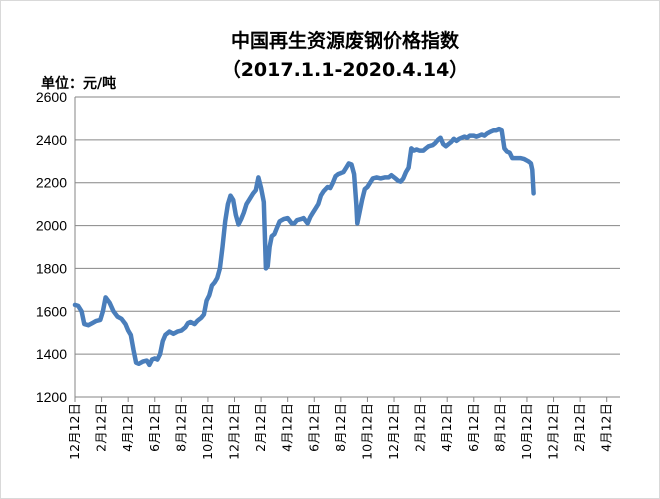 Image resolution: width=660 pixels, height=499 pixels. Describe the element at coordinates (345, 40) in the screenshot. I see `chart-title: 中国再生资源废钢价格指数` at that location.